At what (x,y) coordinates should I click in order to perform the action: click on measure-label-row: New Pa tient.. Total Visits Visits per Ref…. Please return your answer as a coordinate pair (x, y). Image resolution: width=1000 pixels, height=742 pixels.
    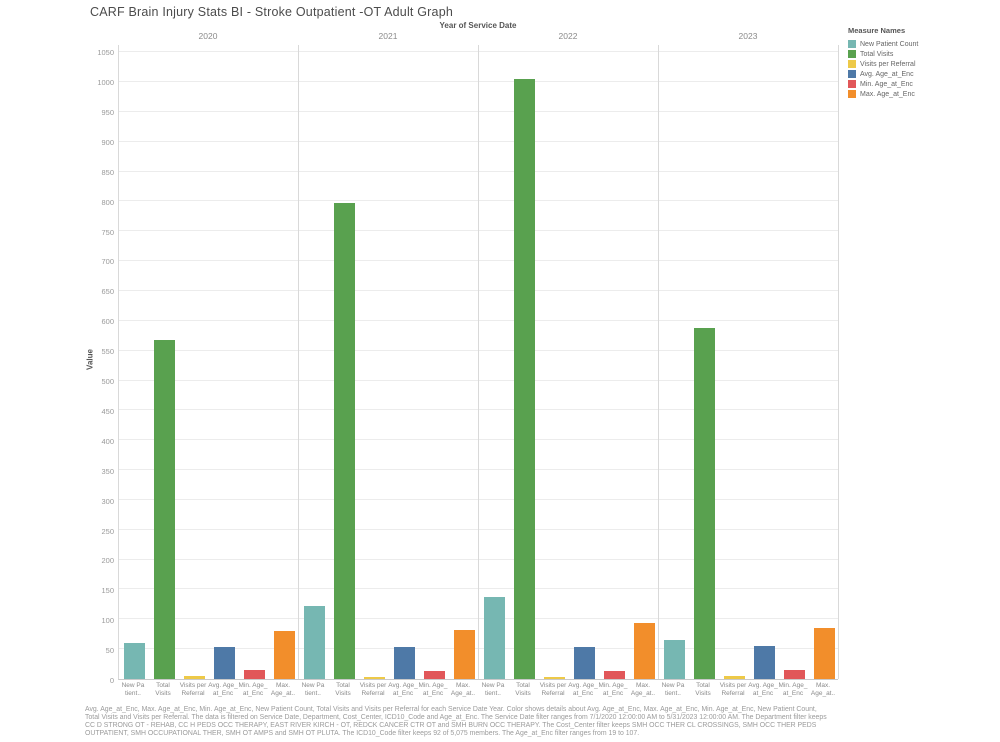
    Looking at the image, I should click on (478, 689).